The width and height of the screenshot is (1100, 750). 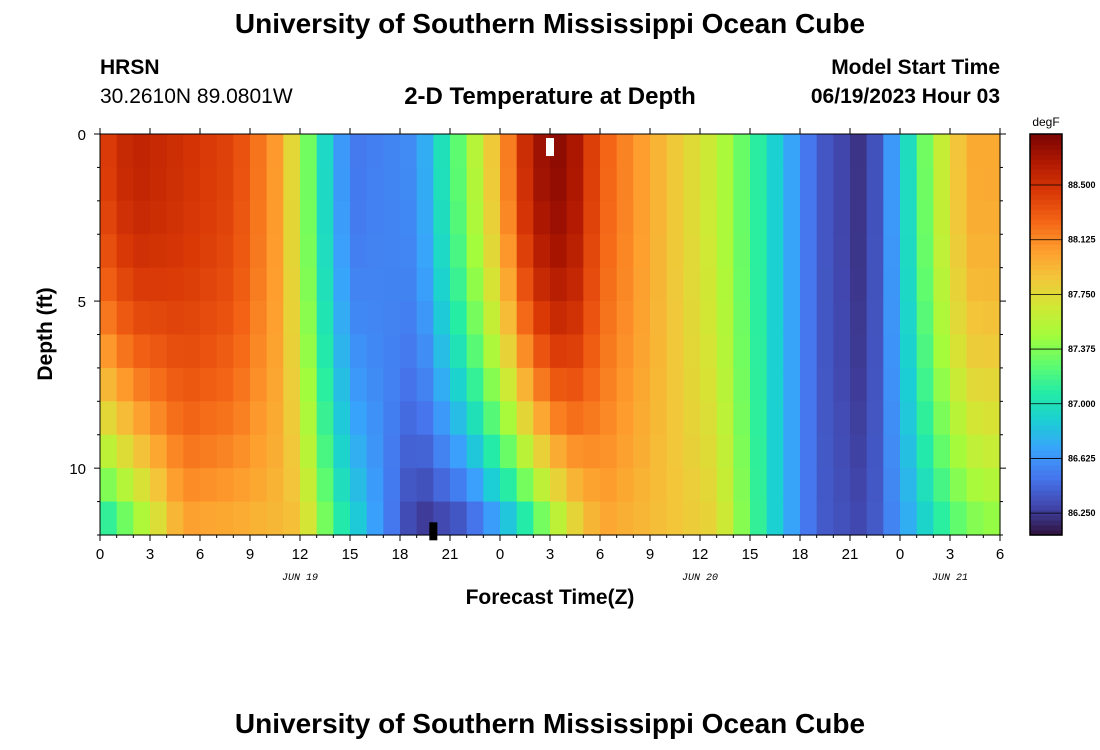 I want to click on colorbar-tick-label: 88.125, so click(x=1082, y=240).